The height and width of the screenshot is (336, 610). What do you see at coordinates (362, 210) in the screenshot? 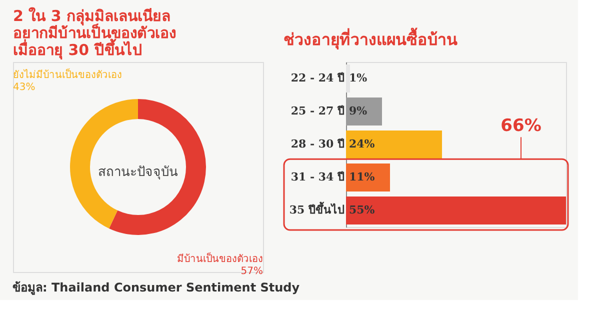
I see `data-label: 55%` at bounding box center [362, 210].